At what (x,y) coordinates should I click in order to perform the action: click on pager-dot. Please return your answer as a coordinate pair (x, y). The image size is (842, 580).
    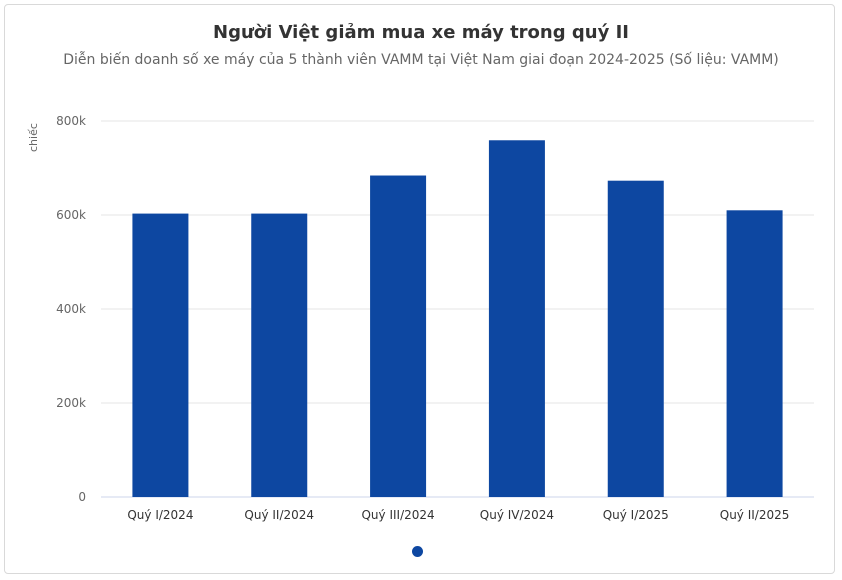
    Looking at the image, I should click on (417, 551).